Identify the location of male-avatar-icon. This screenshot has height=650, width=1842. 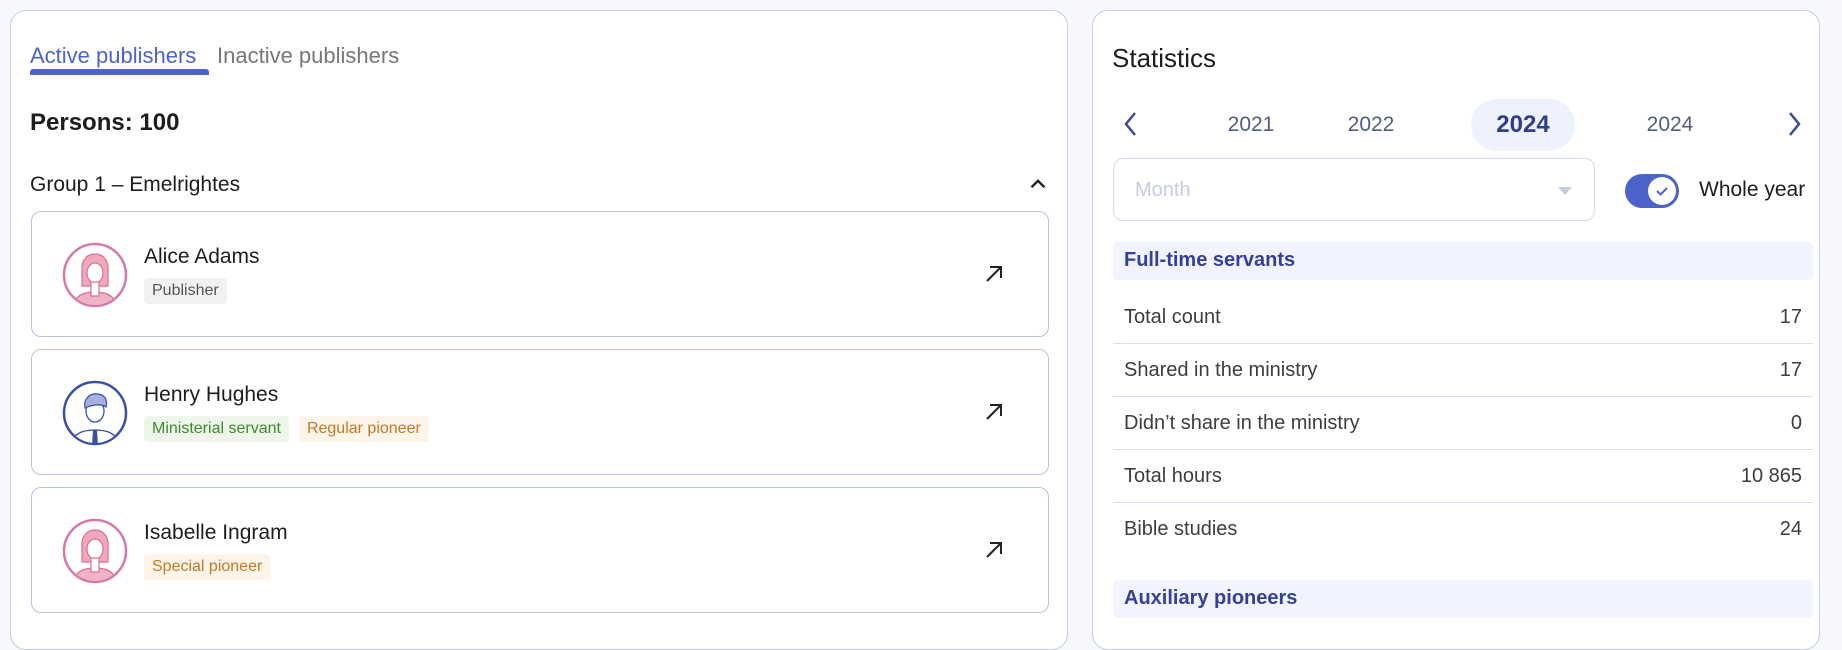
(95, 413).